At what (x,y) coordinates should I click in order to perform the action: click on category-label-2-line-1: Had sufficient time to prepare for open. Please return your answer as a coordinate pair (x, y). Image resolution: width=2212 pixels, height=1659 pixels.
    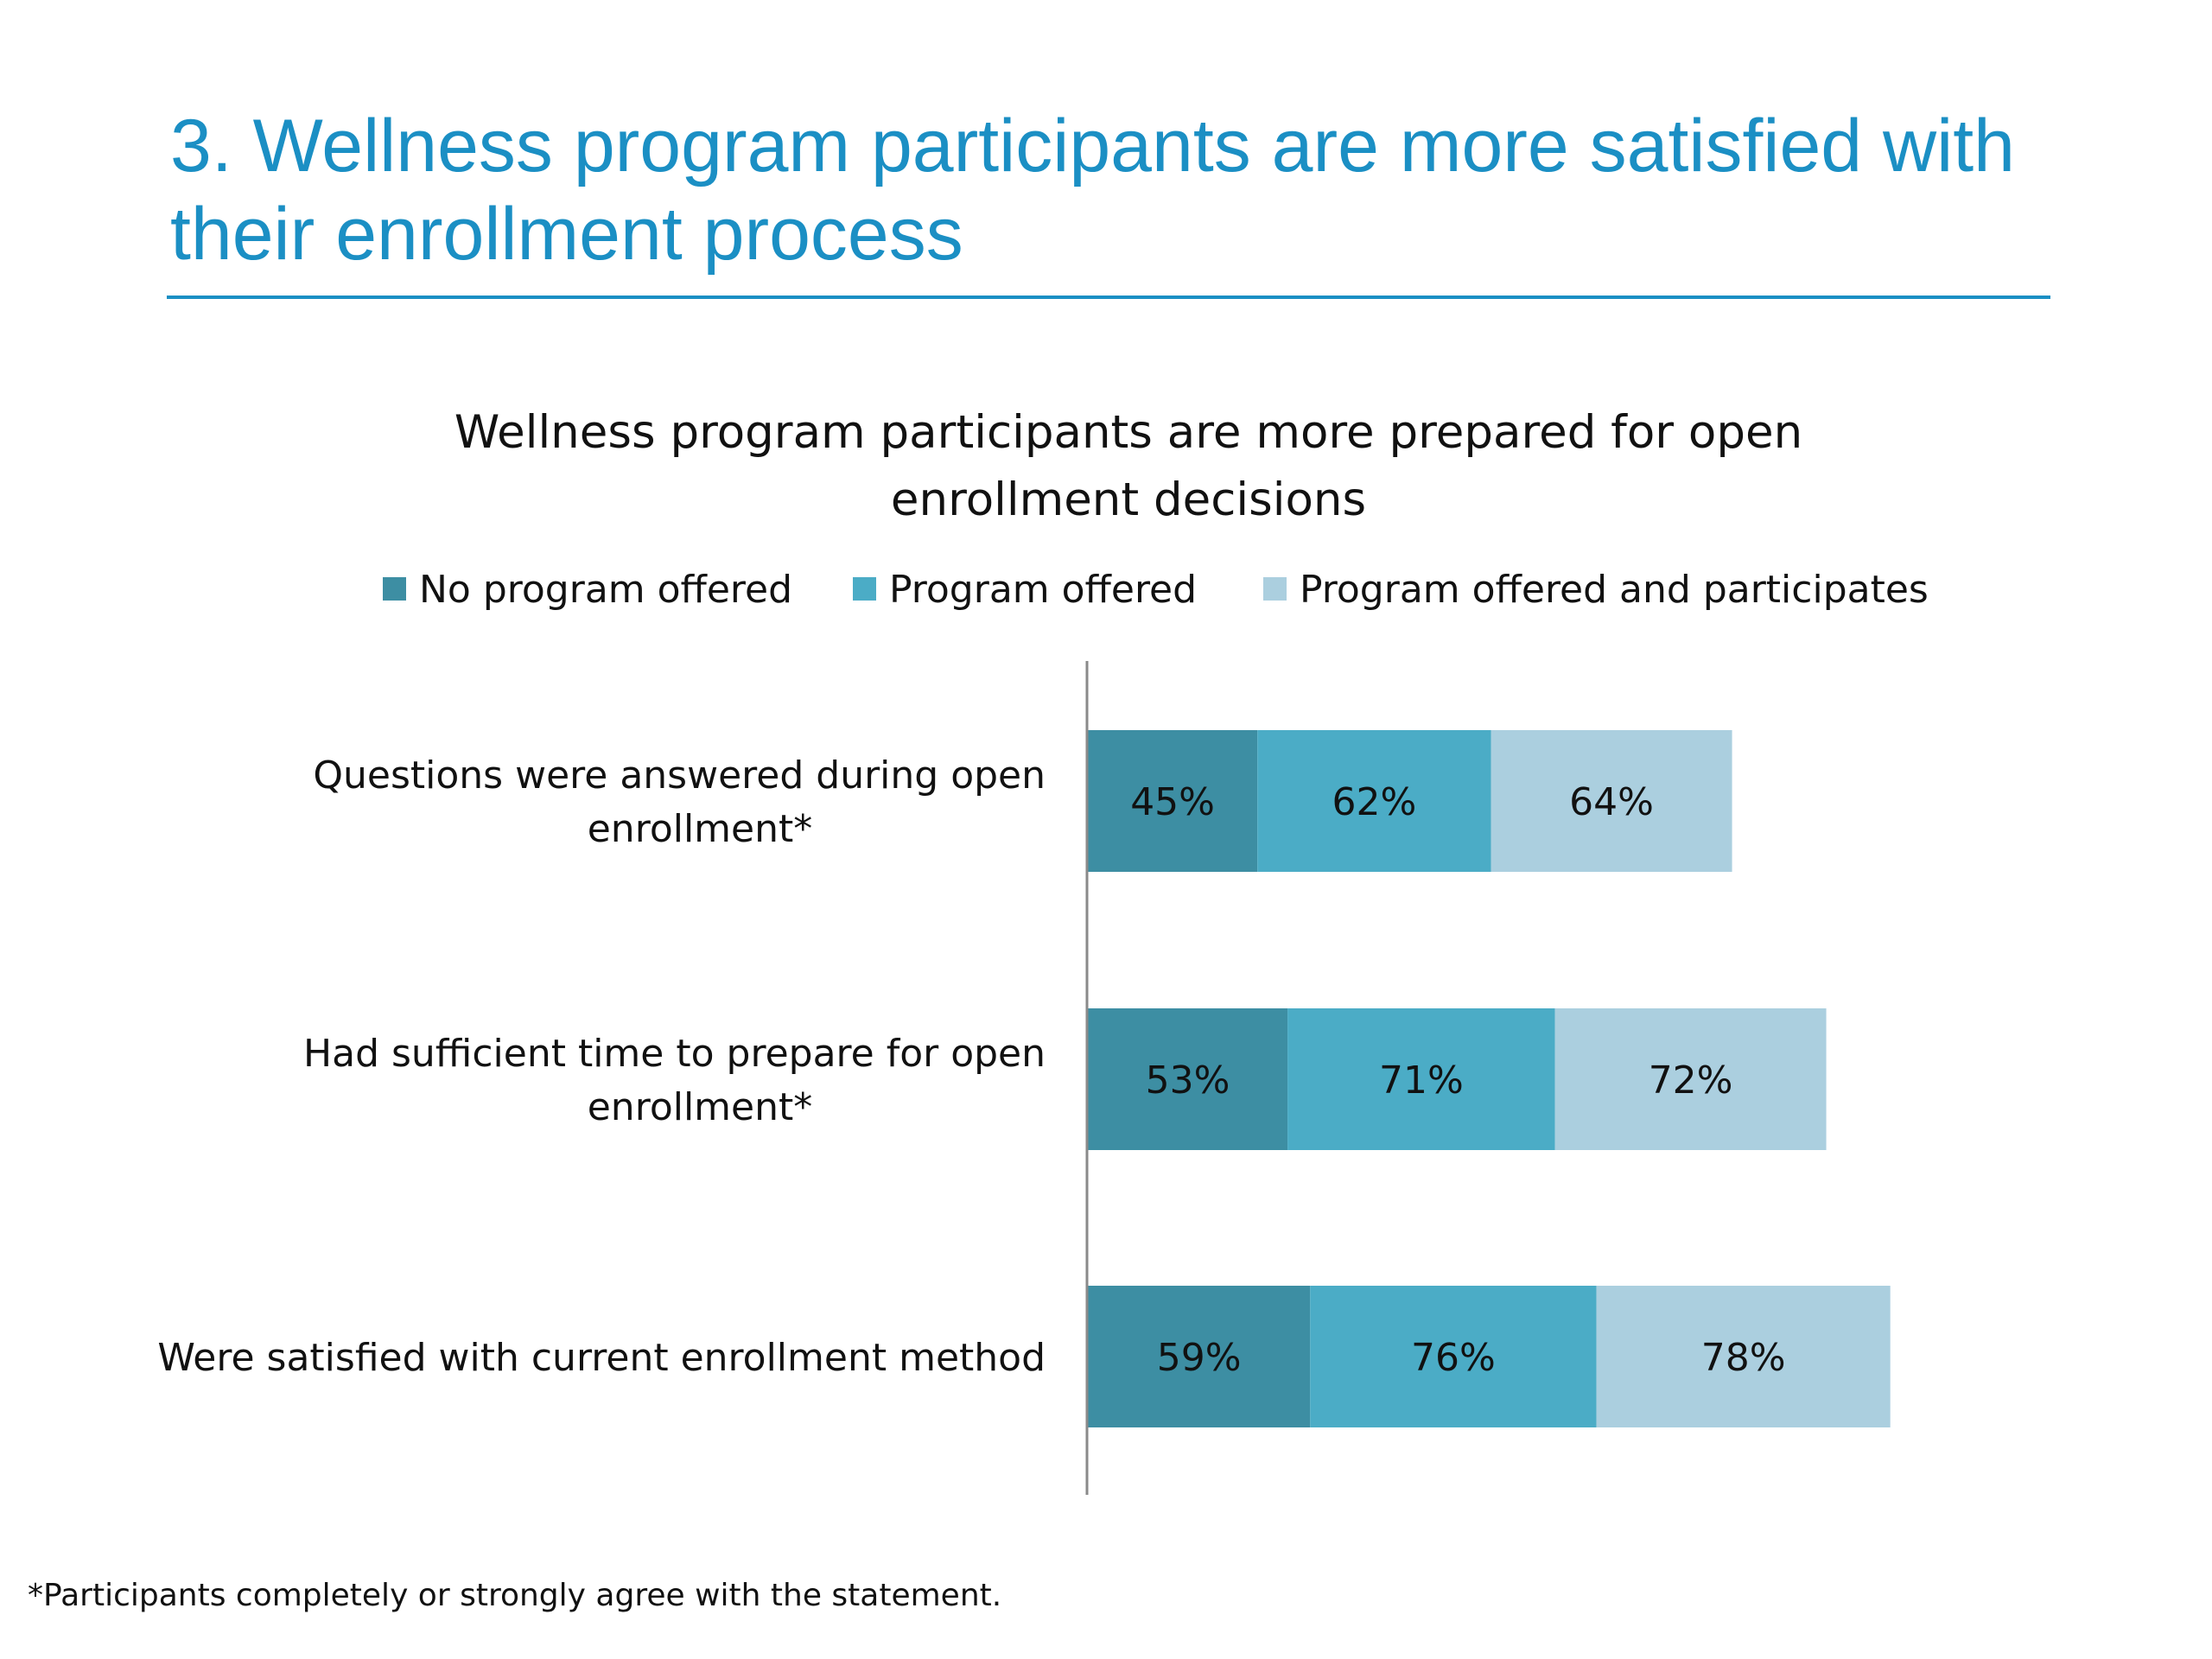
    Looking at the image, I should click on (674, 1054).